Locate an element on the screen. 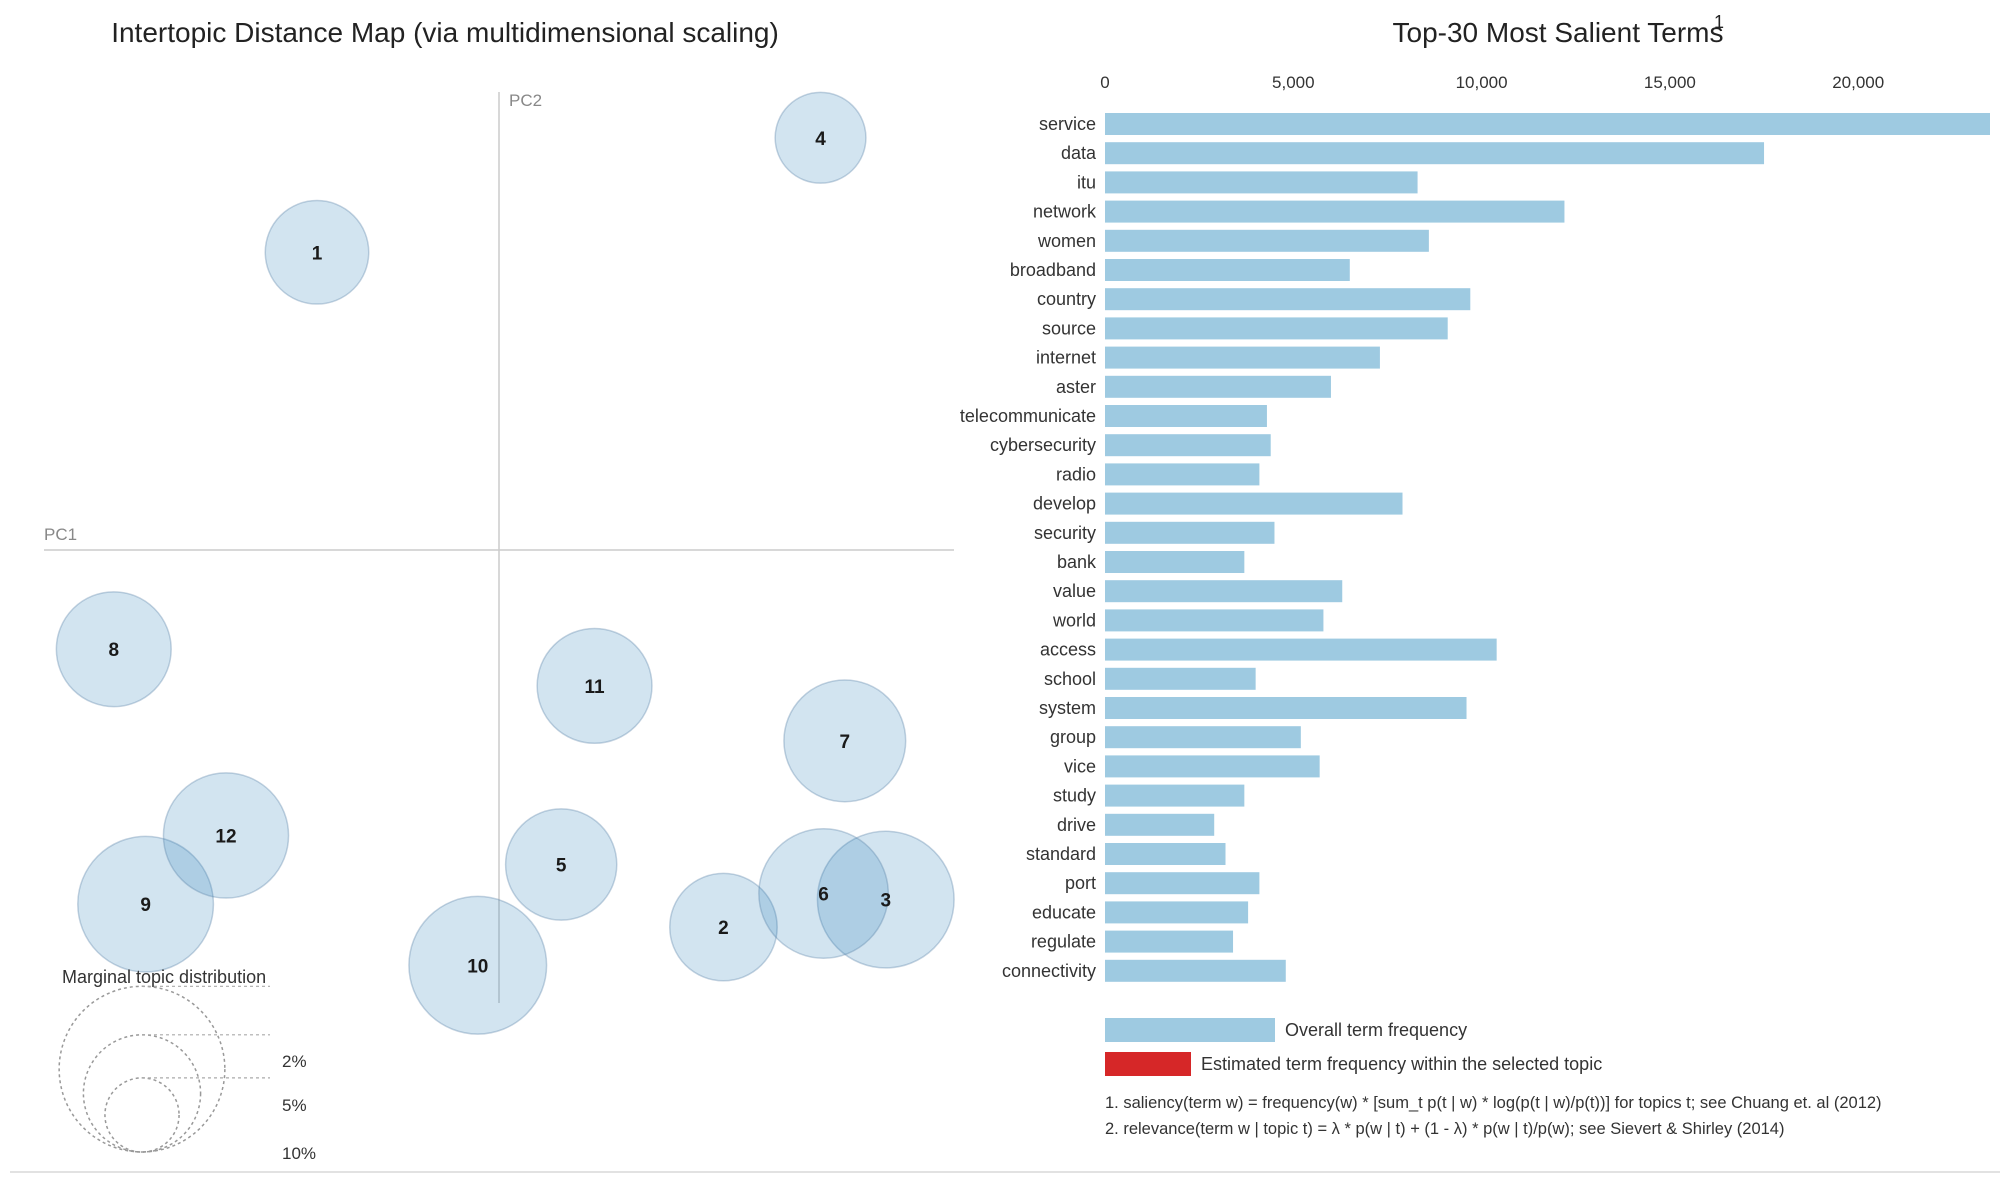  term-label-telecommunicate: telecommunicate is located at coordinates (1028, 416).